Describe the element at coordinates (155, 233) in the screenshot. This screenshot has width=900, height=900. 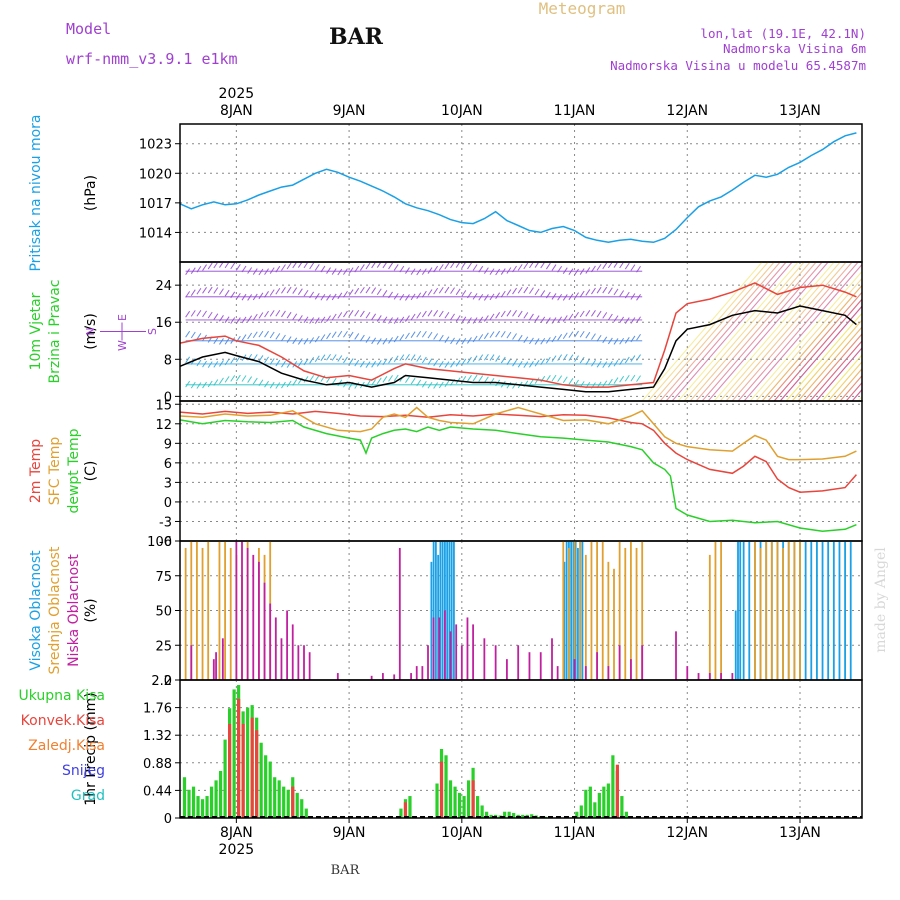
I see `ytick-label: 1014` at that location.